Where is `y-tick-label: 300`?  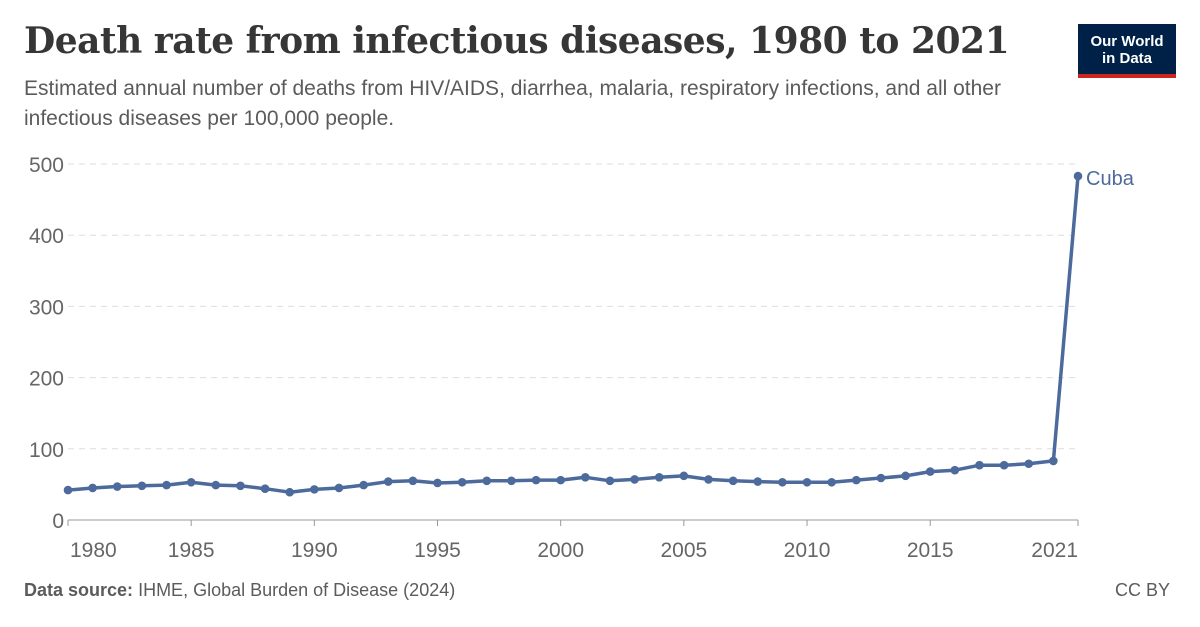 y-tick-label: 300 is located at coordinates (46, 307).